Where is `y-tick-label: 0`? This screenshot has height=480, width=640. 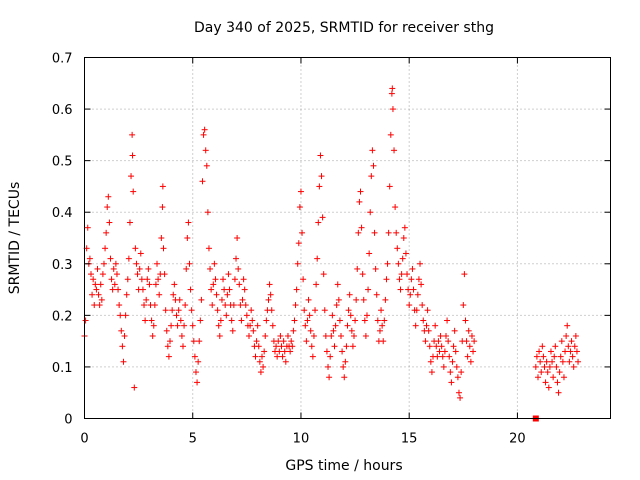 y-tick-label: 0 is located at coordinates (68, 420).